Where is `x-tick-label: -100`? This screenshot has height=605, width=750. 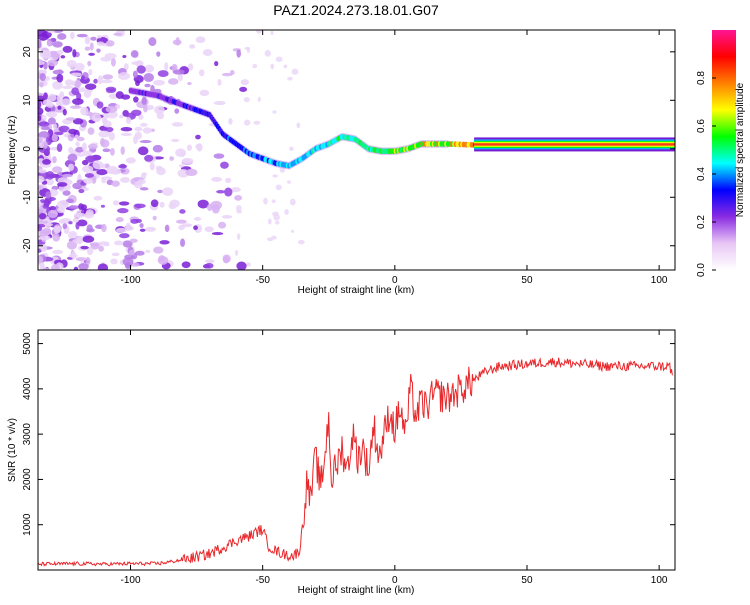 x-tick-label: -100 is located at coordinates (131, 580).